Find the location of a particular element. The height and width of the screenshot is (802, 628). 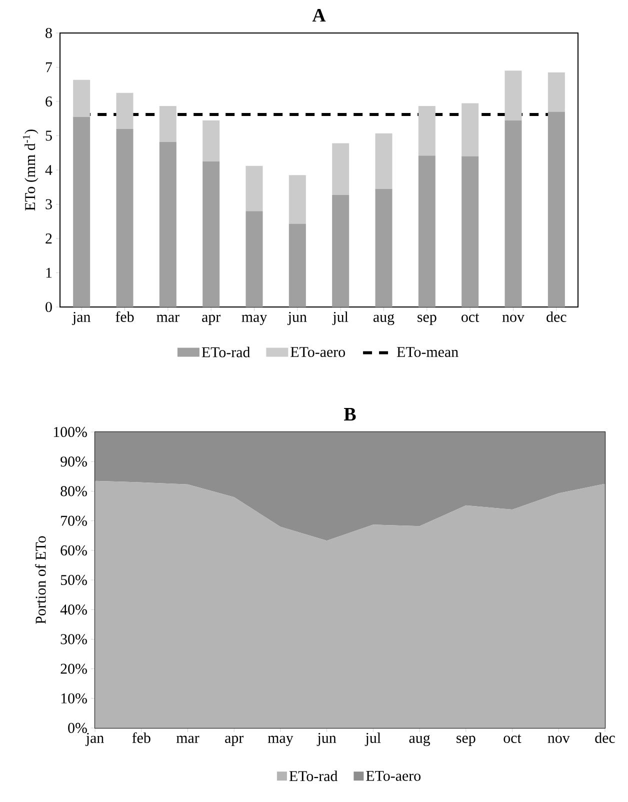

y-tick-label: 5 is located at coordinates (49, 135).